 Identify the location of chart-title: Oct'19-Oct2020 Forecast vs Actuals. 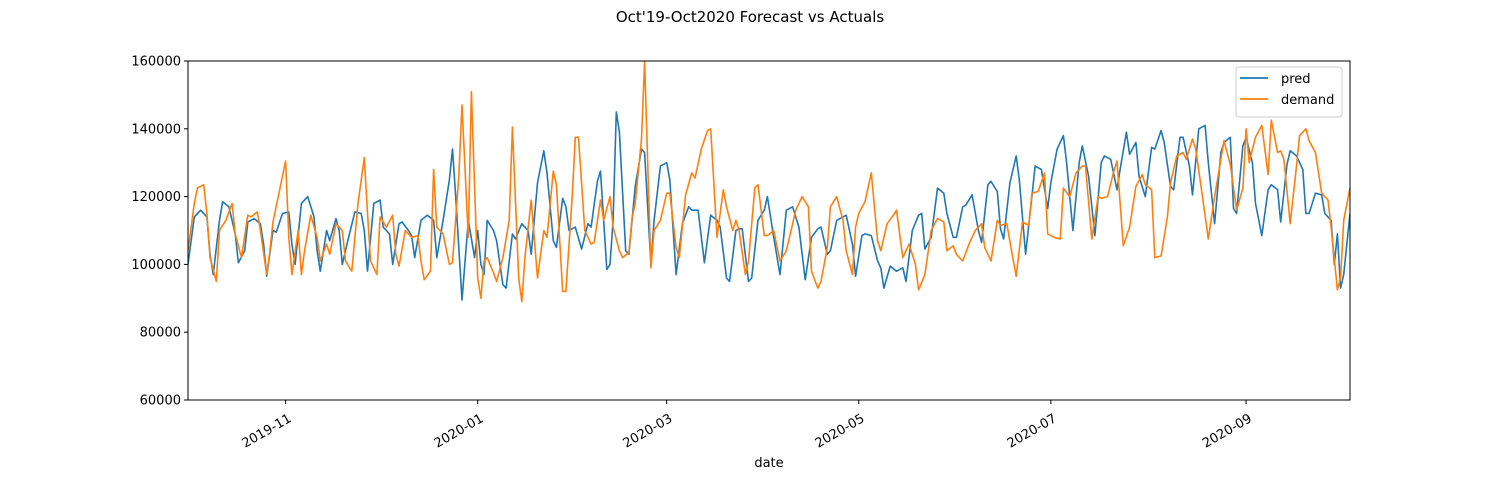
(750, 17).